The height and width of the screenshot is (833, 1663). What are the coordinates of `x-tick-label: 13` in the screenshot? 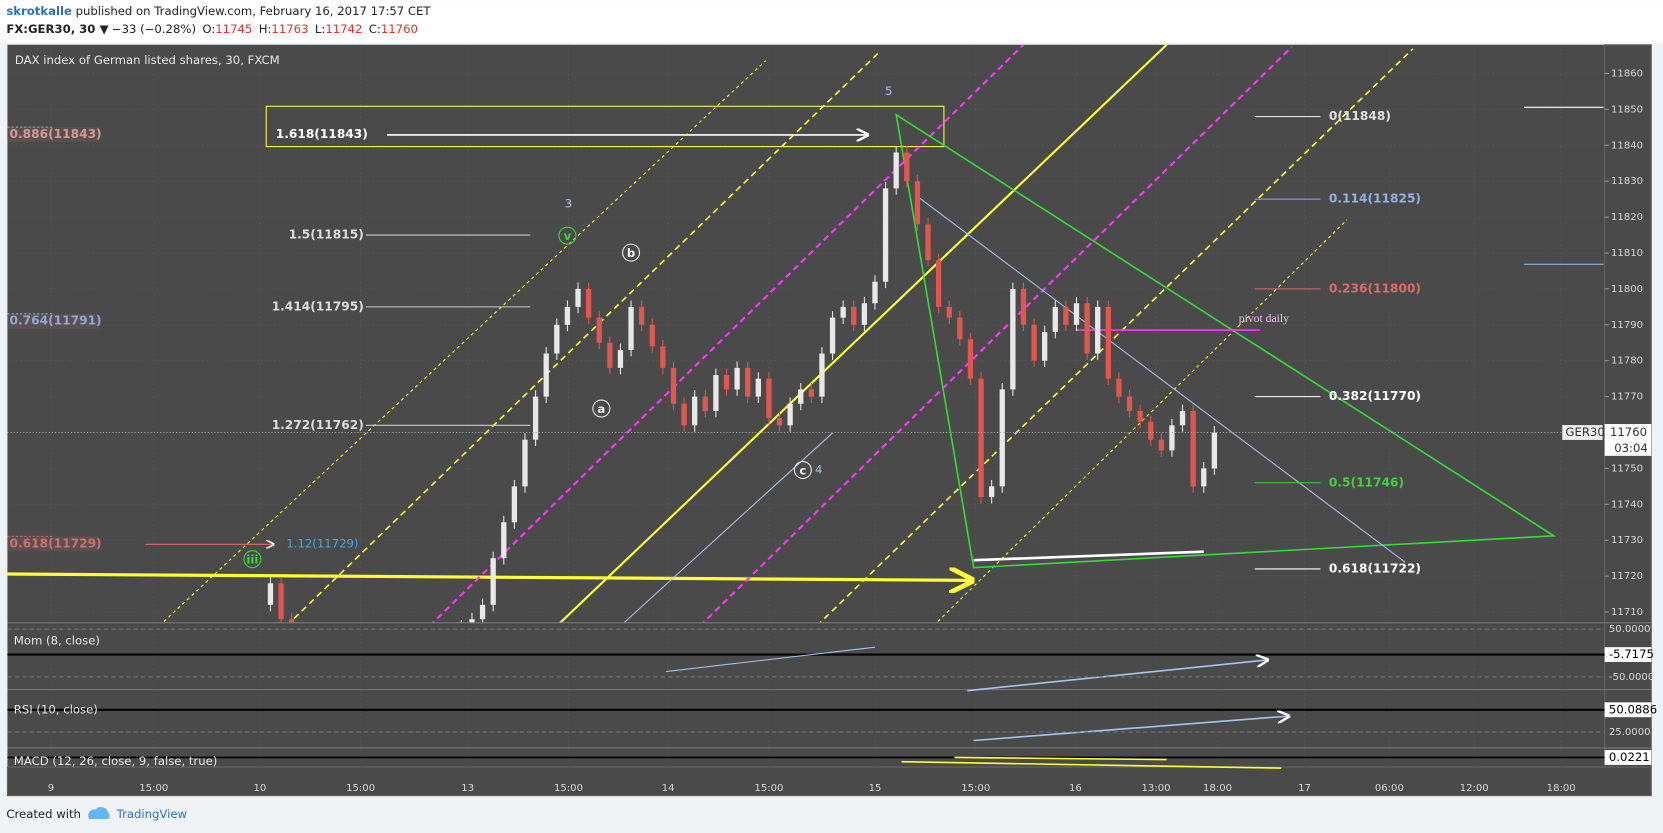 It's located at (467, 788).